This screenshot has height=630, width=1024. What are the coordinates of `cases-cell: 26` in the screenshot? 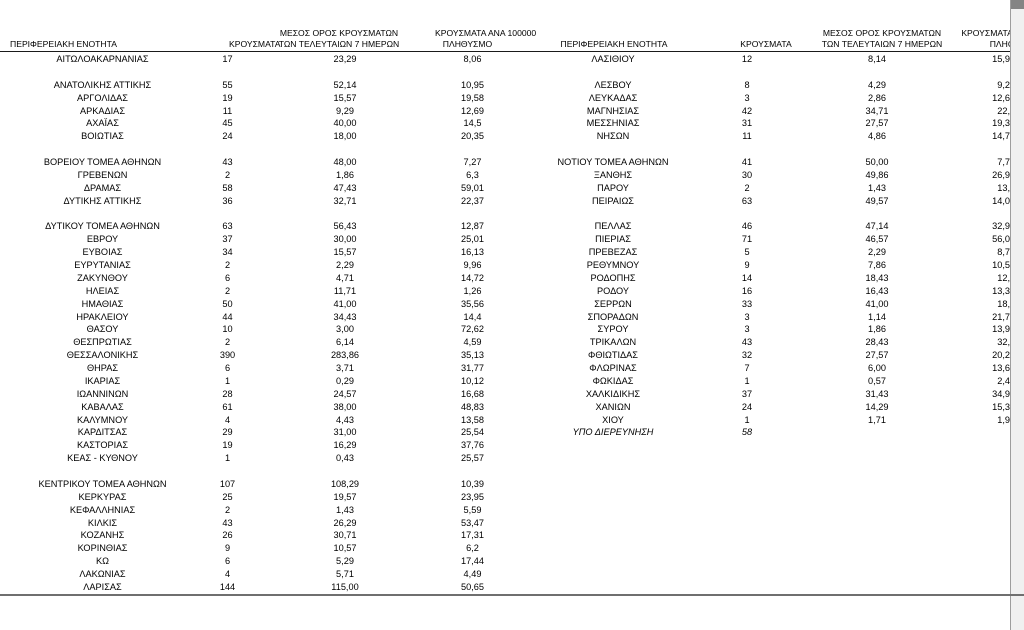 It's located at (227, 535).